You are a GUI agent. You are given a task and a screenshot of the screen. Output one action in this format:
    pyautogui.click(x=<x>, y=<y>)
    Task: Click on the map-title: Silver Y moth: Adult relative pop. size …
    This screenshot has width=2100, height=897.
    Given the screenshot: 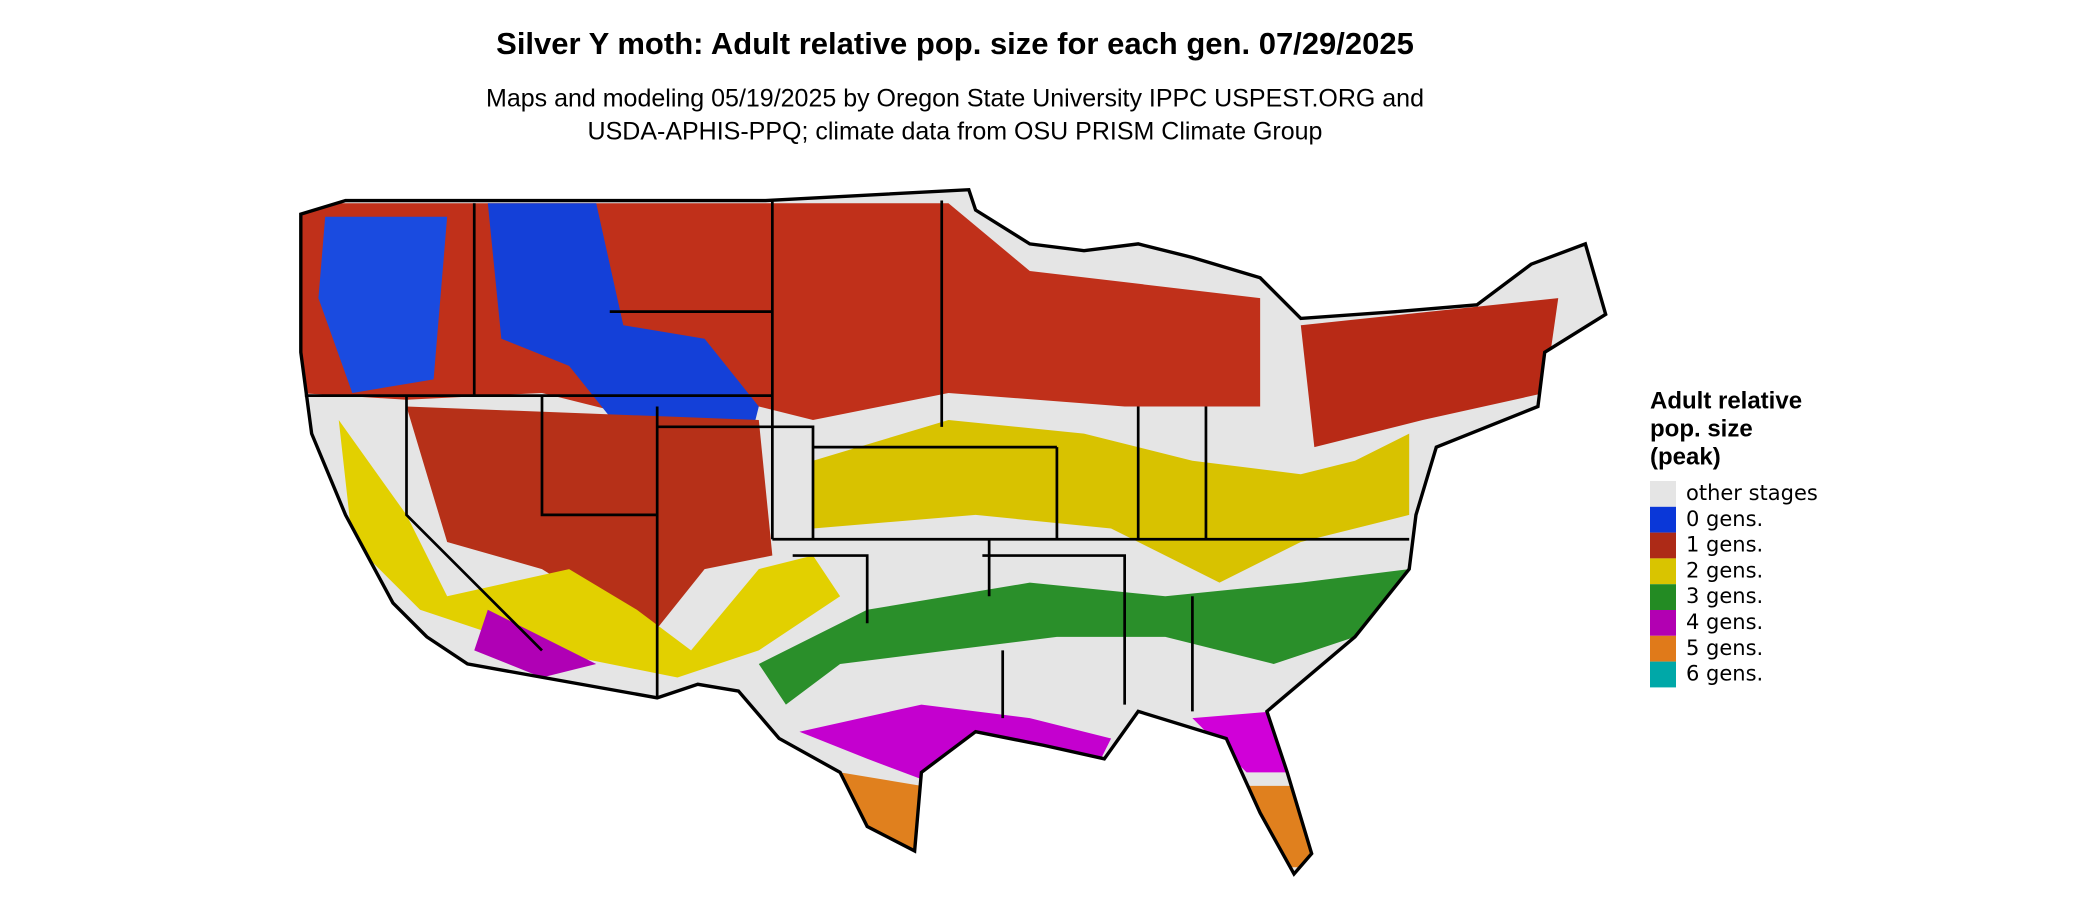 What is the action you would take?
    pyautogui.click(x=955, y=43)
    